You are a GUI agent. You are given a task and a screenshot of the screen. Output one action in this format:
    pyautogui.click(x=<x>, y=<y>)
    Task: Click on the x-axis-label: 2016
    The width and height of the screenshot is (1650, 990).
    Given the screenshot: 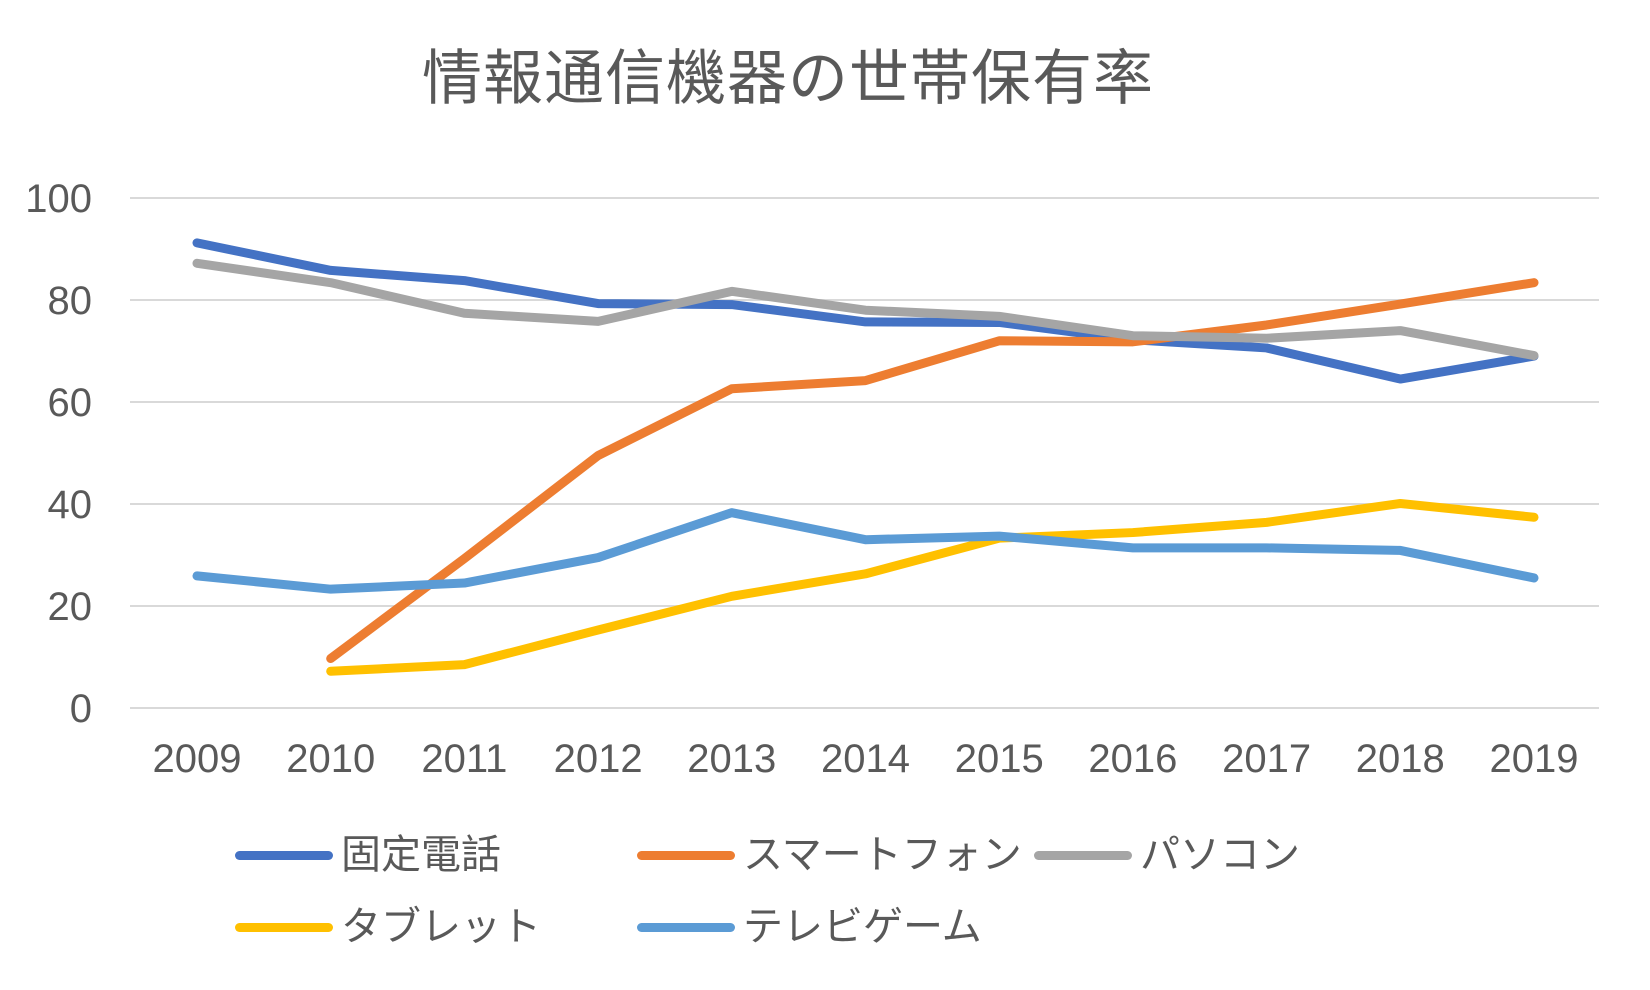 What is the action you would take?
    pyautogui.click(x=1132, y=759)
    